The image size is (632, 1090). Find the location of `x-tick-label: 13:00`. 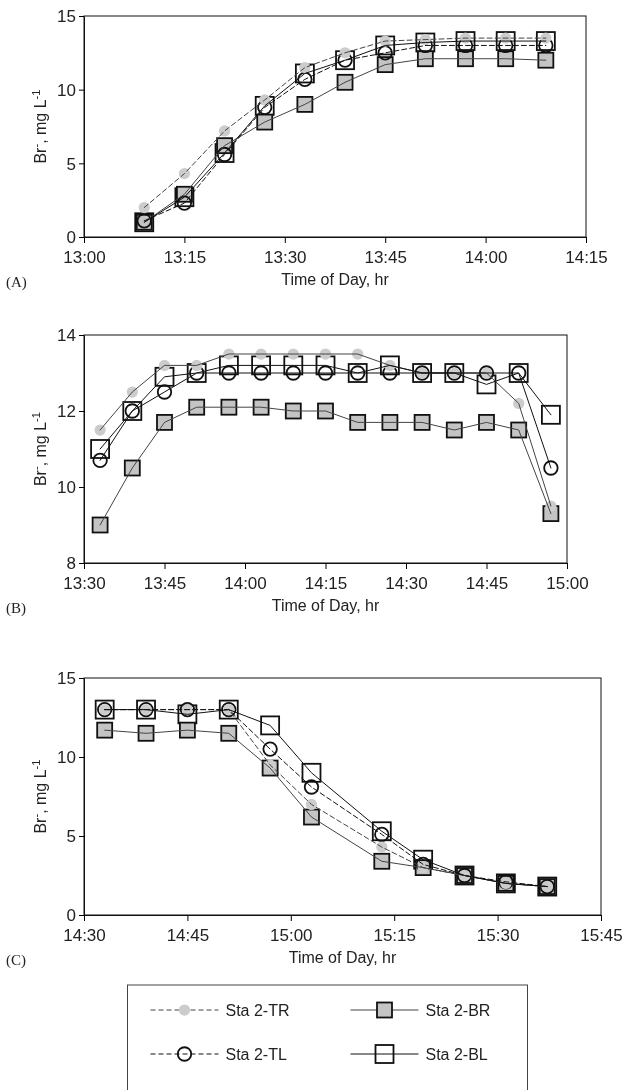

x-tick-label: 13:00 is located at coordinates (84, 257).